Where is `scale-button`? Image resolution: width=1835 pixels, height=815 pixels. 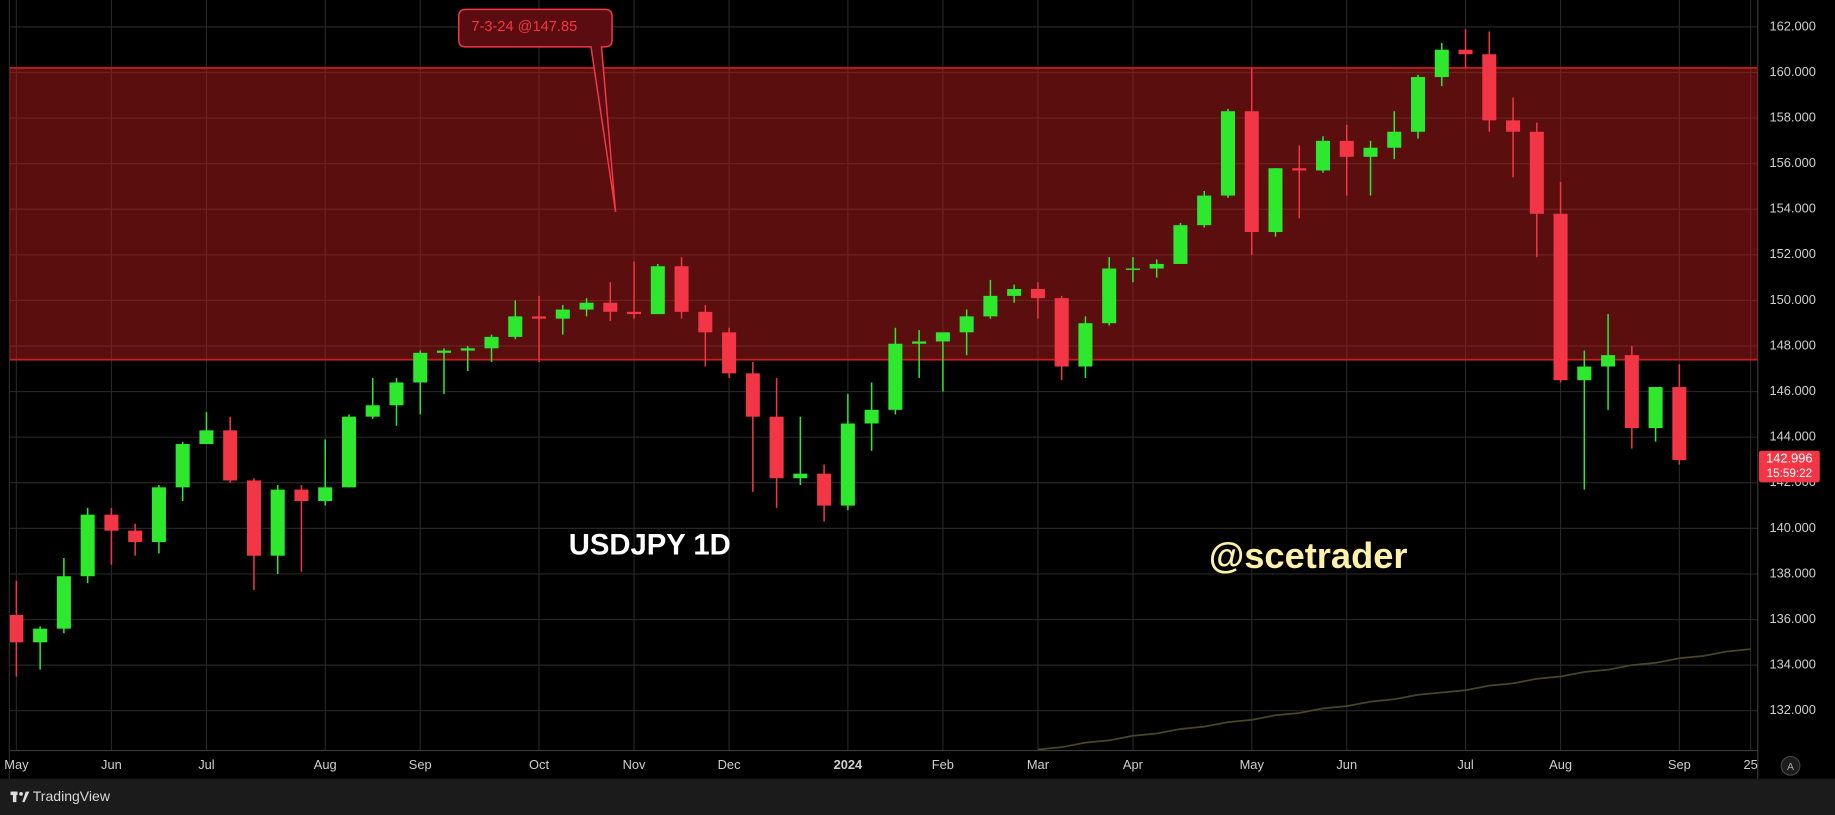
scale-button is located at coordinates (1790, 765).